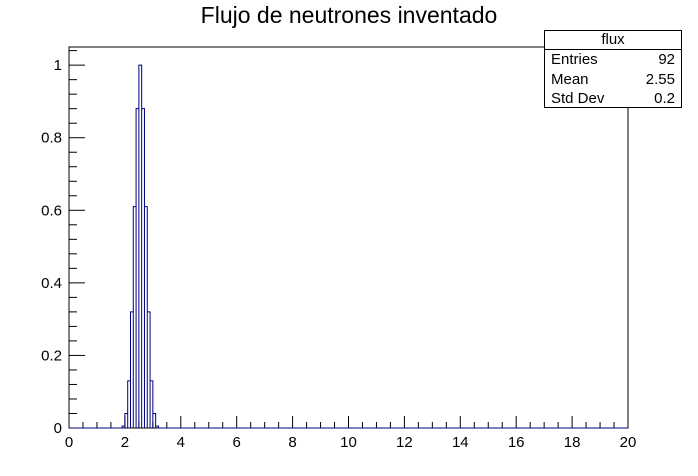 This screenshot has height=476, width=698. What do you see at coordinates (664, 98) in the screenshot?
I see `stats-value: 0.2` at bounding box center [664, 98].